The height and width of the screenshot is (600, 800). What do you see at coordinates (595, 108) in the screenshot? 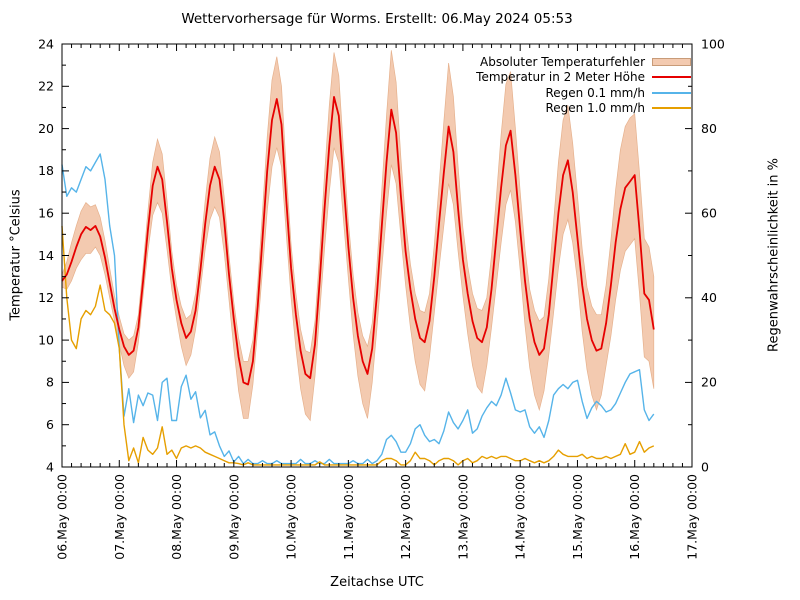
I see `legend-label-rain10: Regen 1.0 mm/h` at bounding box center [595, 108].